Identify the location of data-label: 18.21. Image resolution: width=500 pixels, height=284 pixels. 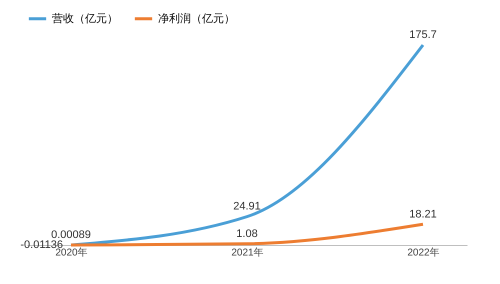
(423, 214).